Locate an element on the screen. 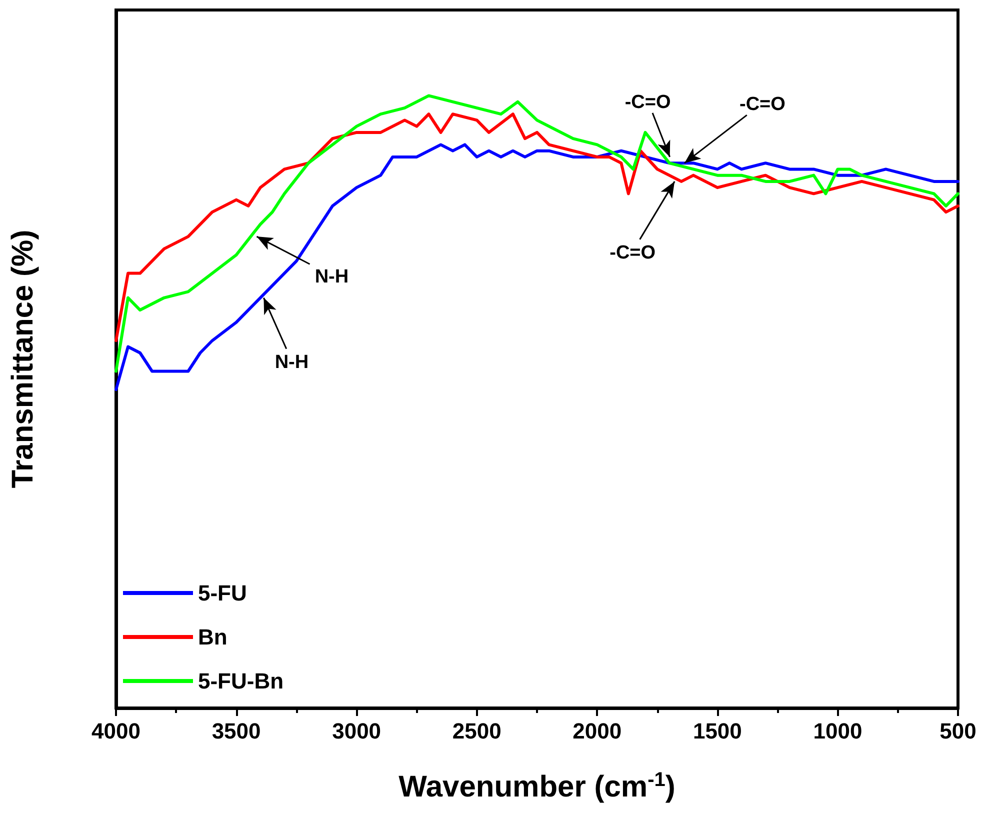 The height and width of the screenshot is (837, 990). x-tick-label: 3000 is located at coordinates (357, 731).